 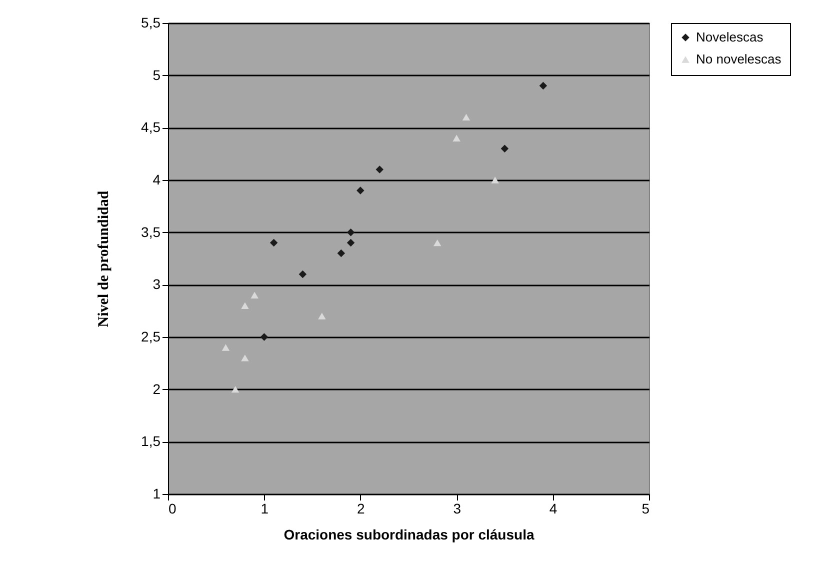 I want to click on y-tick-label: 2, so click(x=156, y=388).